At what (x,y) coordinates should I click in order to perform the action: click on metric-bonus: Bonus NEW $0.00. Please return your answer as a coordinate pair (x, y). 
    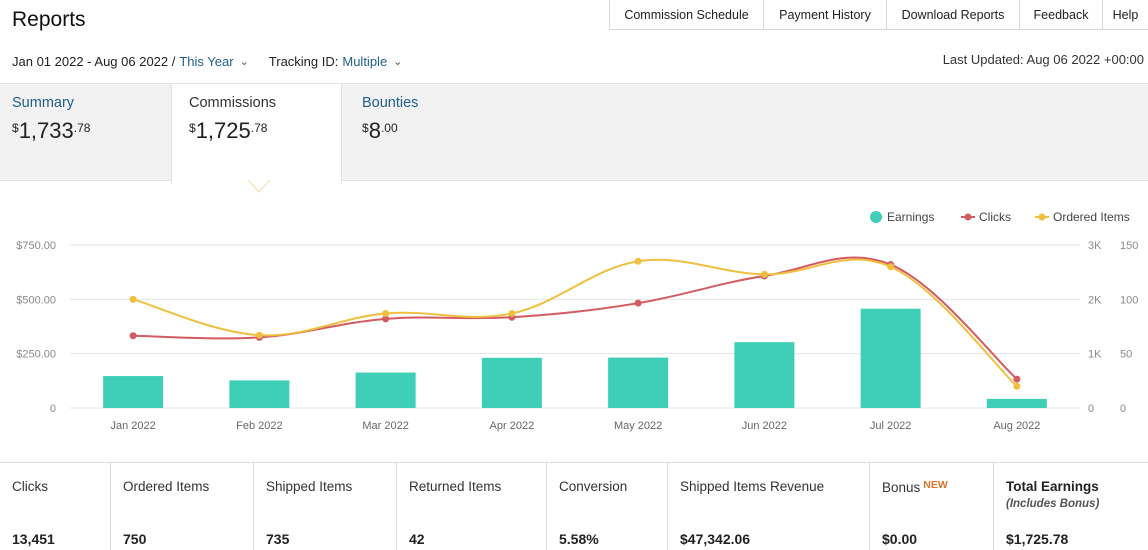
    Looking at the image, I should click on (932, 506).